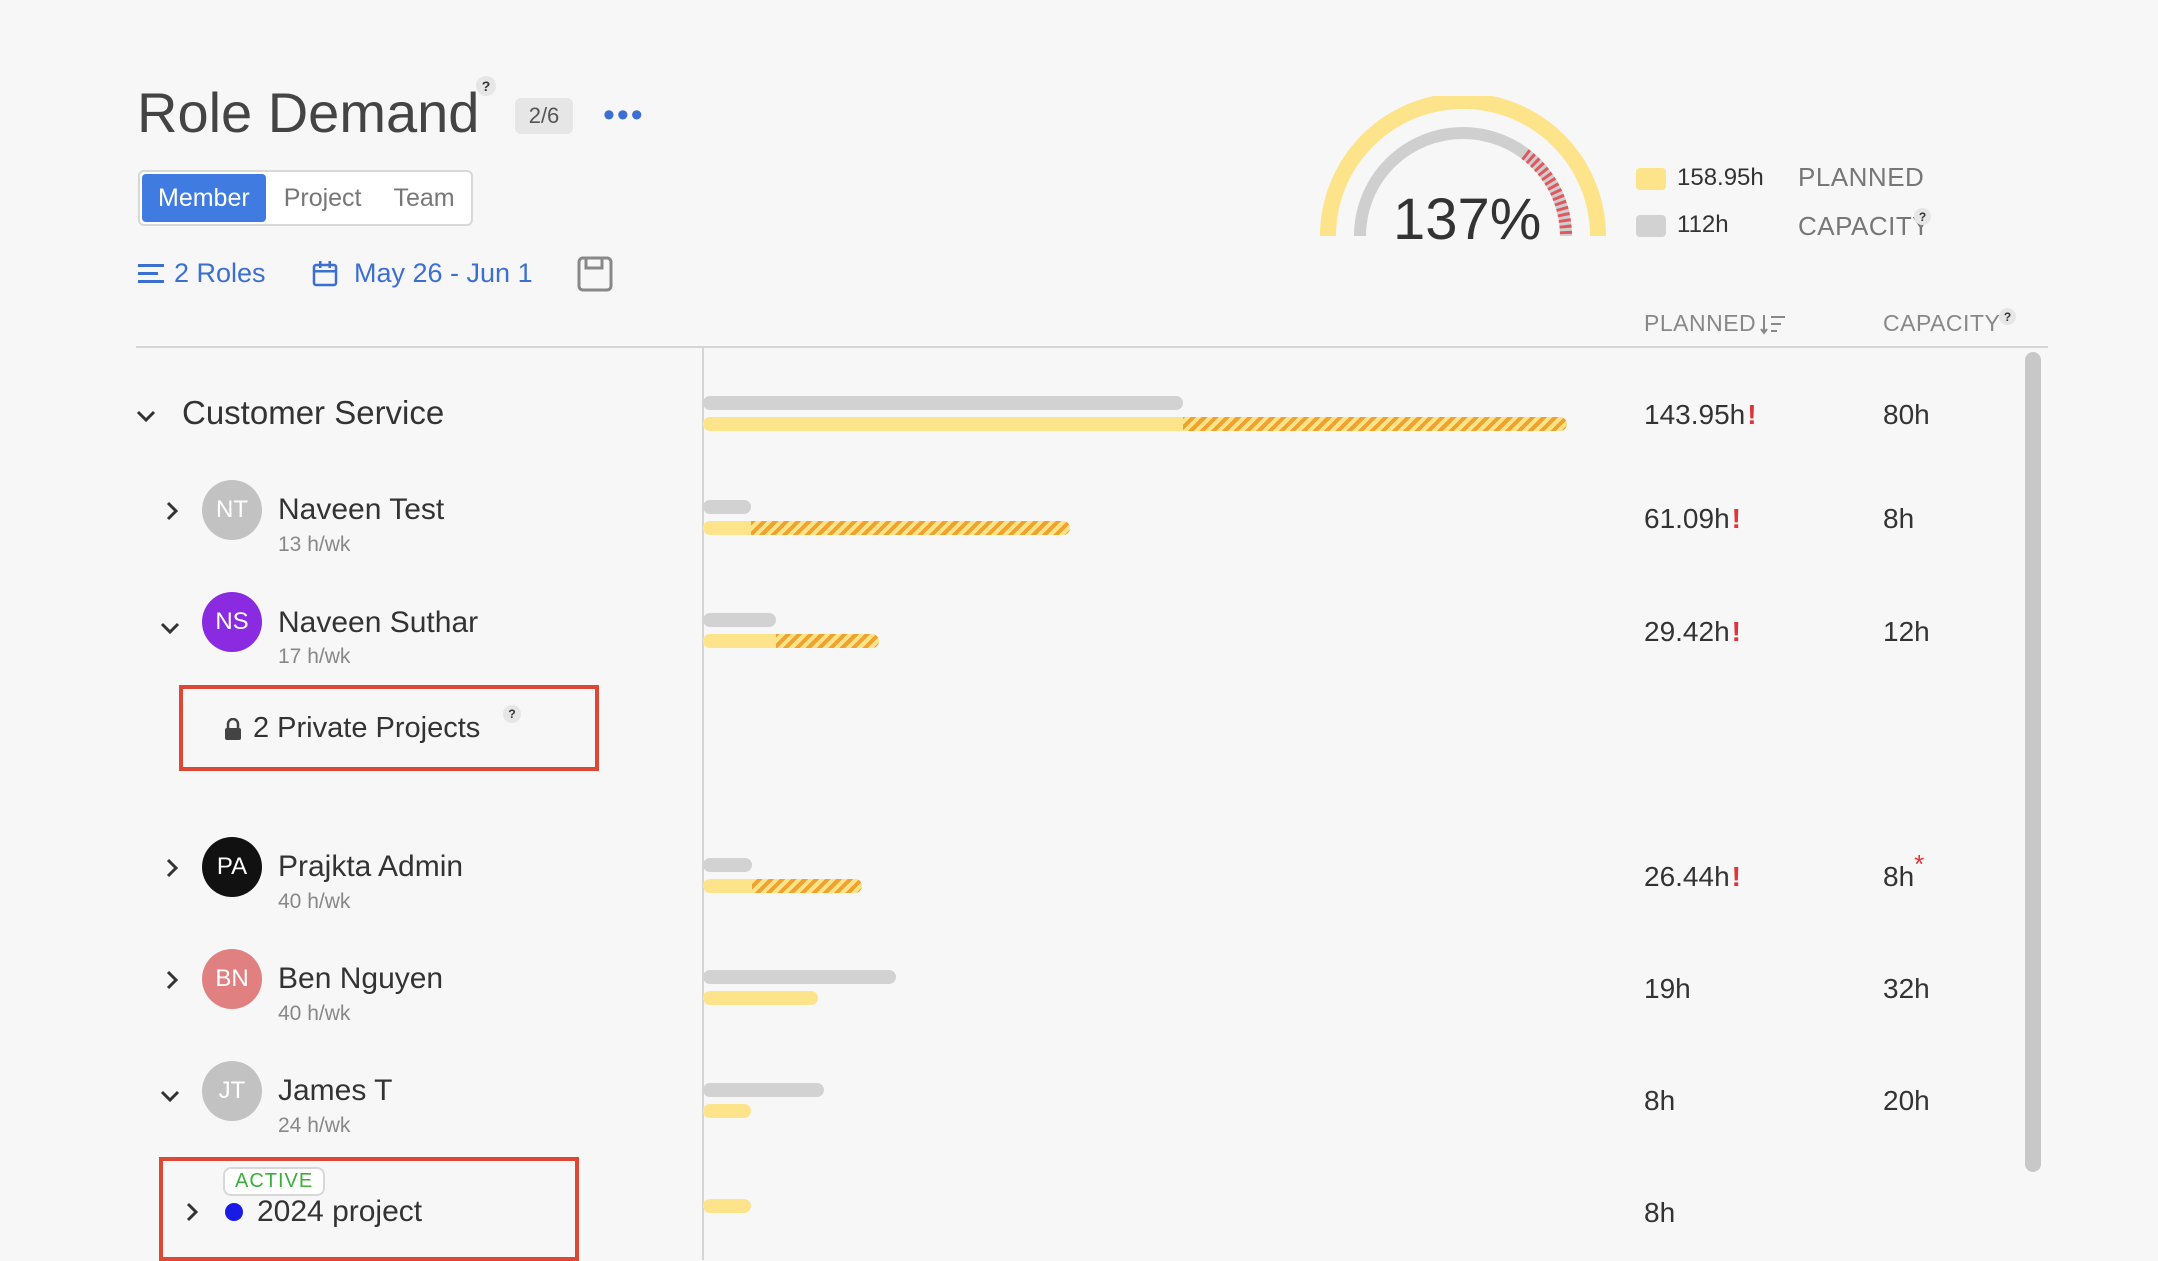  Describe the element at coordinates (1942, 323) in the screenshot. I see `column-header-capacity: CAPACITY` at that location.